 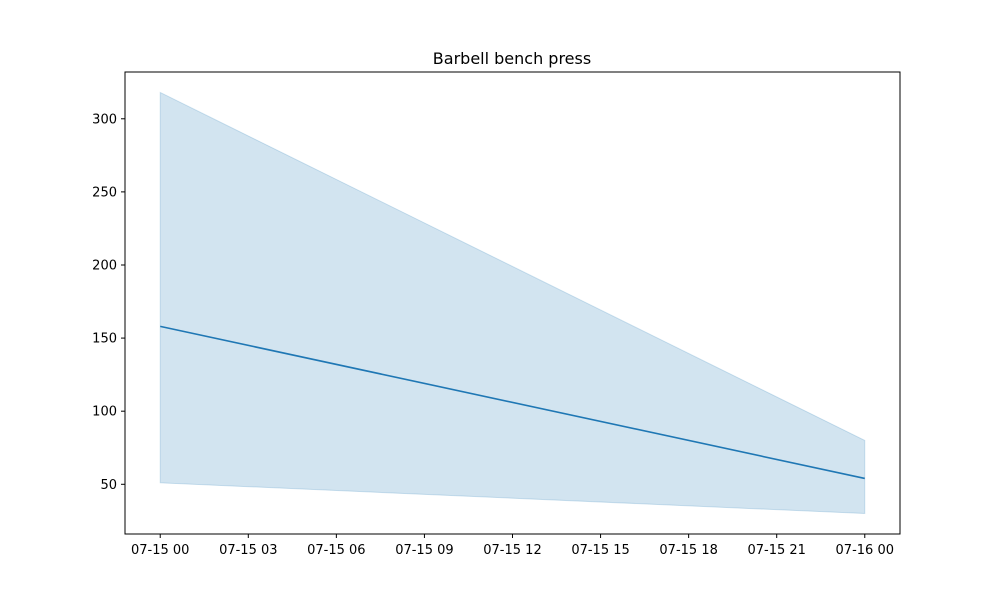 I want to click on x-tick-label: 07-15 12, so click(x=512, y=550).